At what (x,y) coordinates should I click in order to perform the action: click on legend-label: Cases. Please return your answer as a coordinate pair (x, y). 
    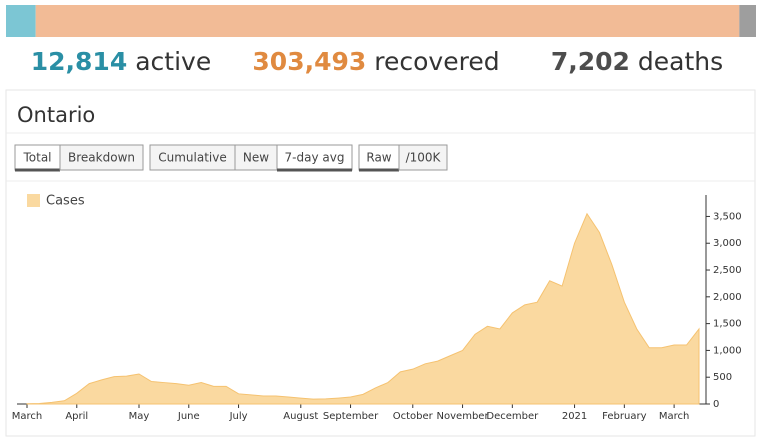
    Looking at the image, I should click on (65, 201).